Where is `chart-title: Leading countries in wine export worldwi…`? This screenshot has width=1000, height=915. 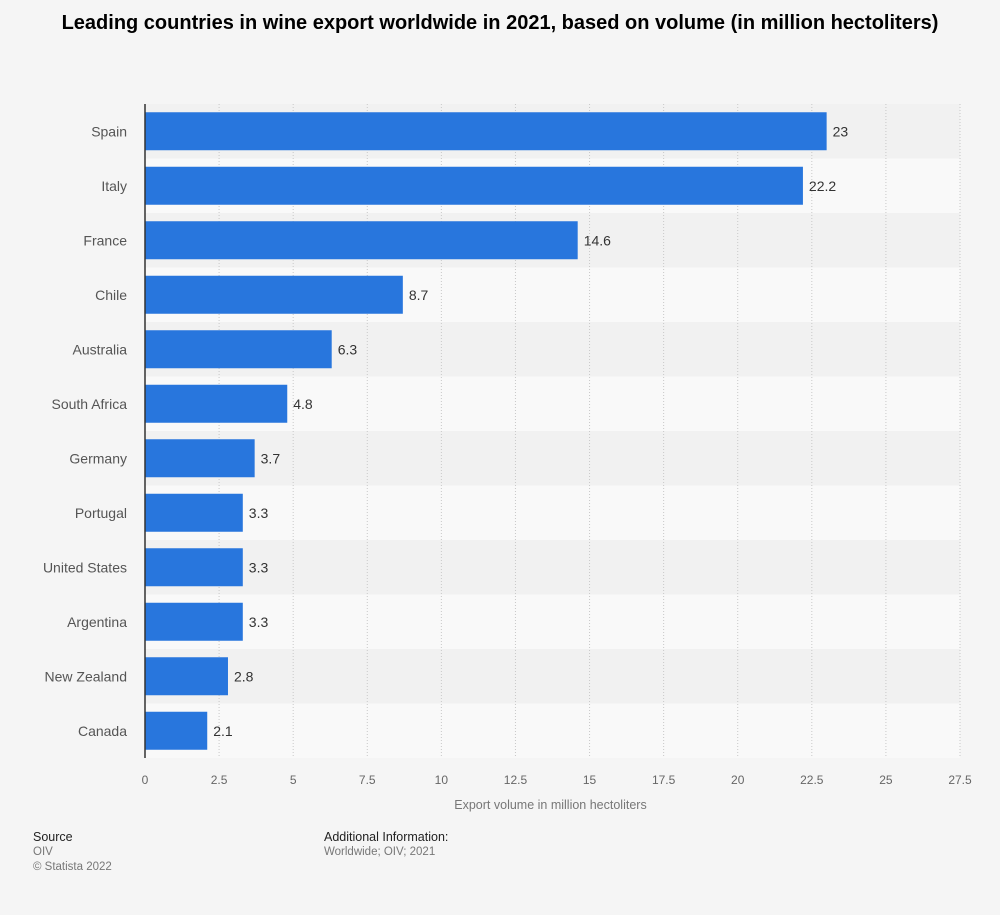 chart-title: Leading countries in wine export worldwi… is located at coordinates (500, 23).